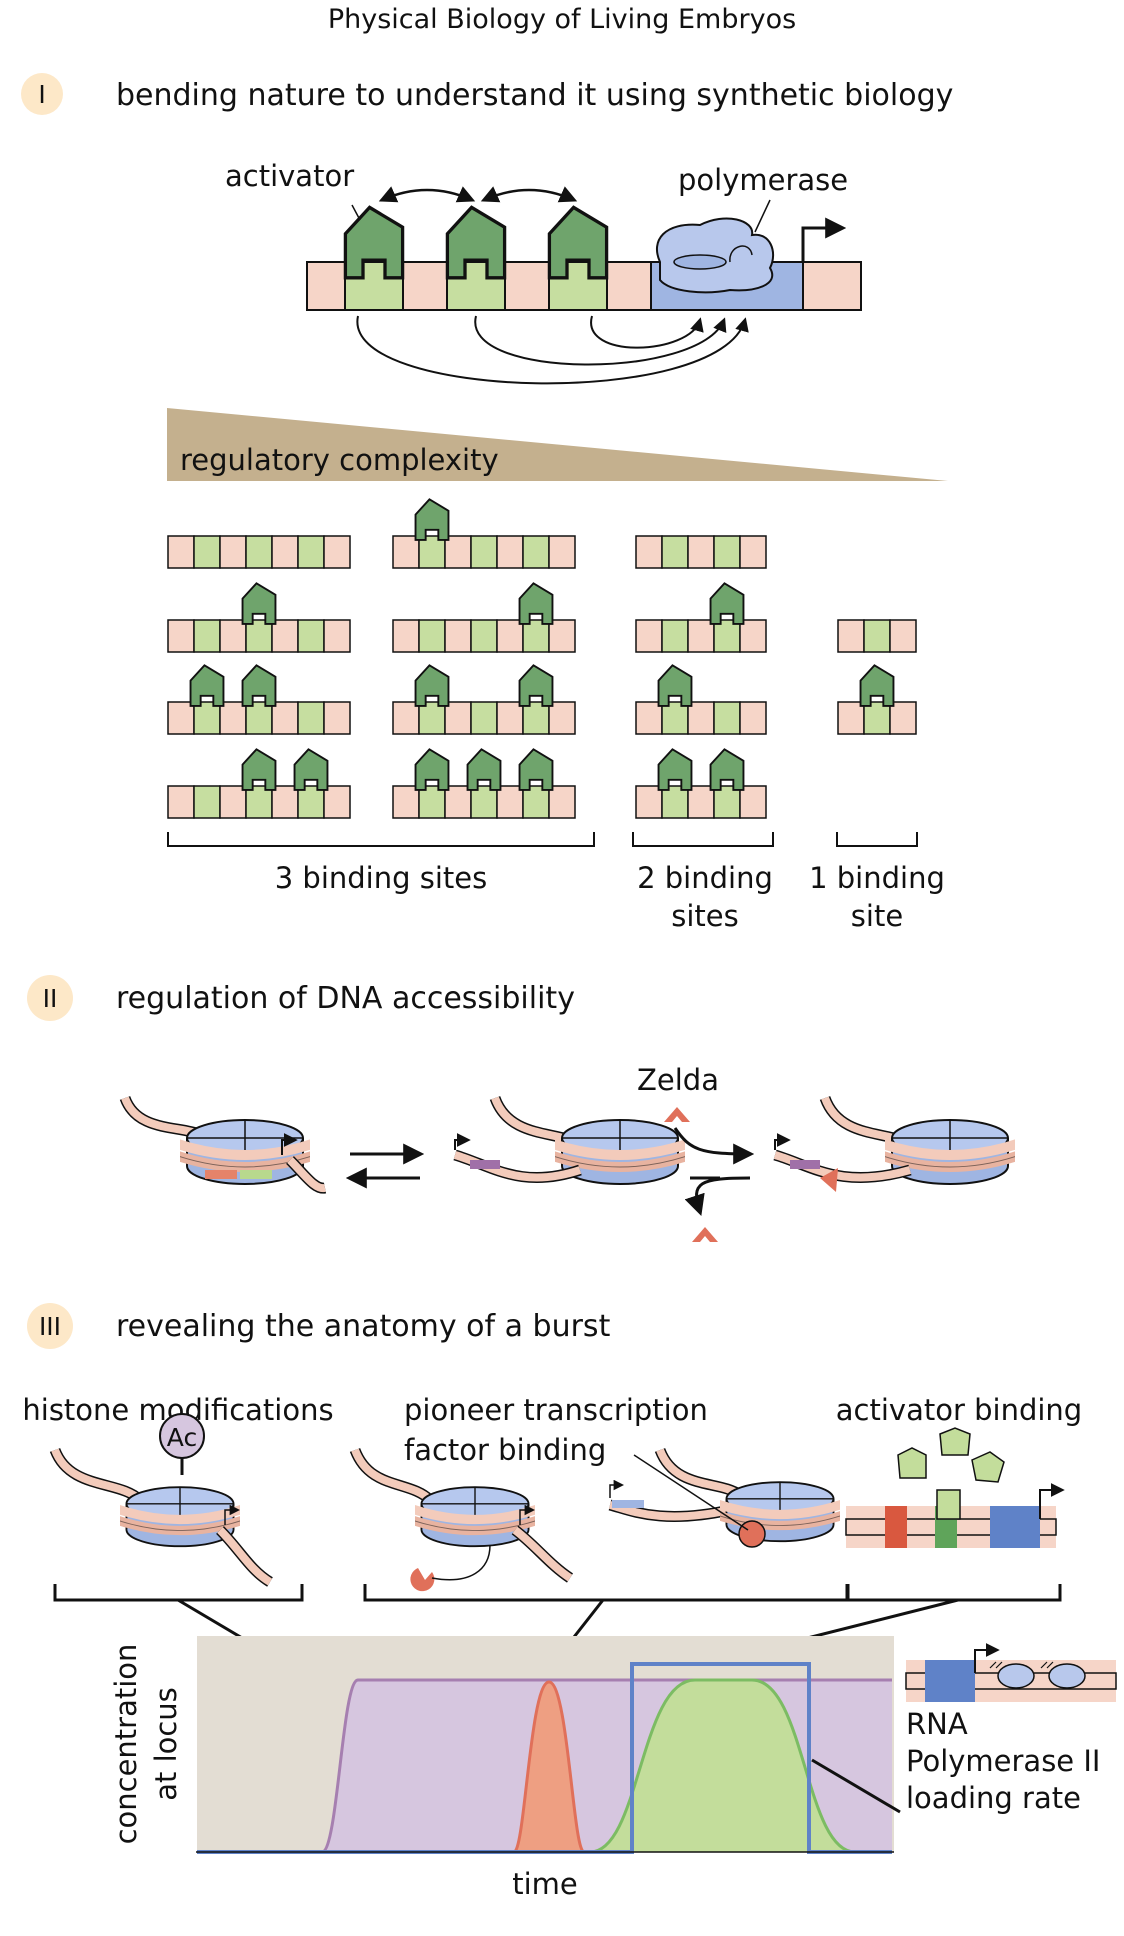 The width and height of the screenshot is (1124, 1936). I want to click on polII-legend-illustration, so click(1011, 1672).